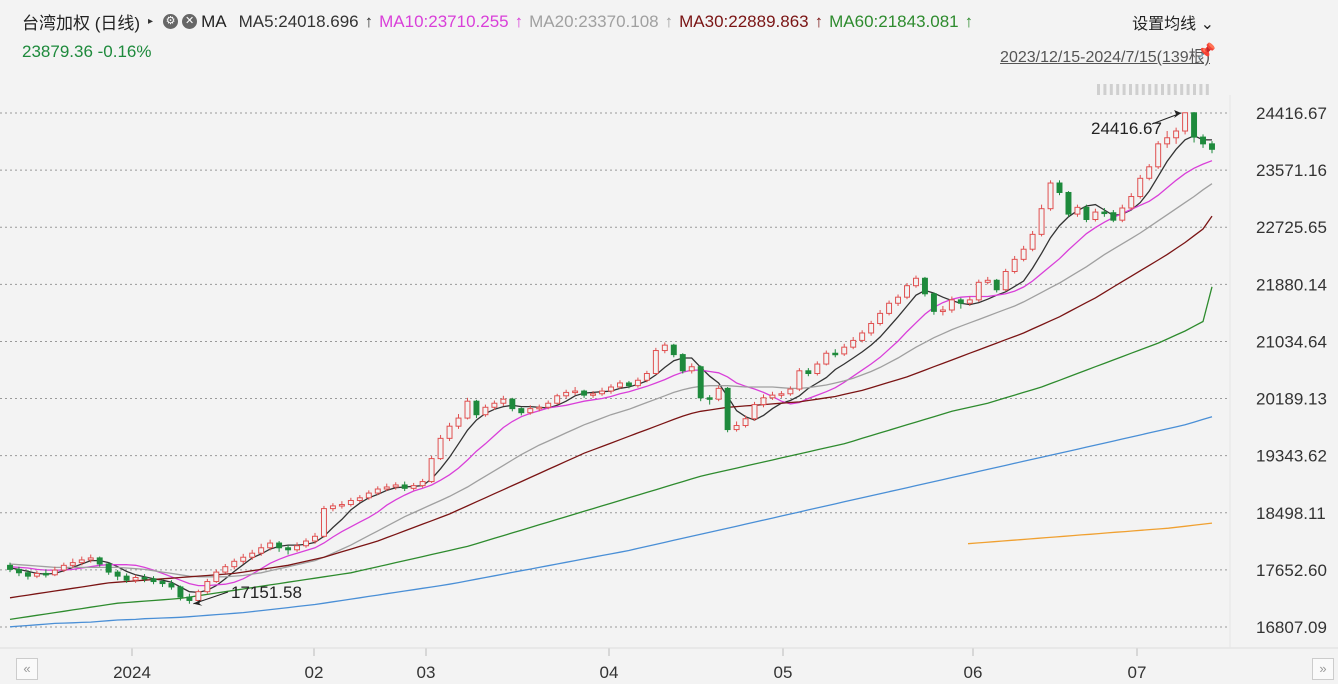 The image size is (1338, 684). What do you see at coordinates (1178, 114) in the screenshot?
I see `high-arrow-icon` at bounding box center [1178, 114].